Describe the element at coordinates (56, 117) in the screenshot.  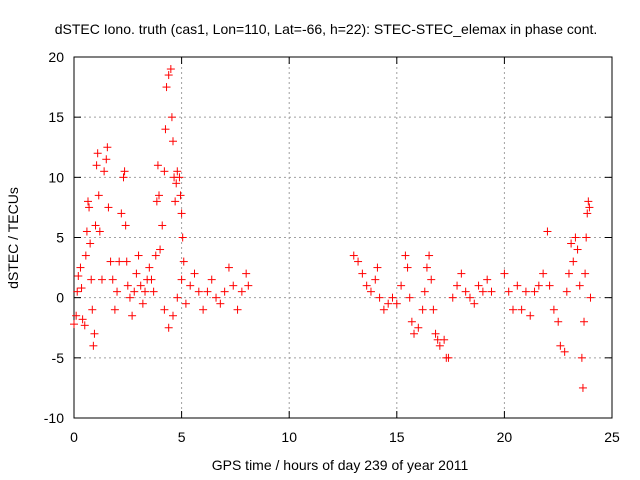
I see `y-tick-label: 15` at that location.